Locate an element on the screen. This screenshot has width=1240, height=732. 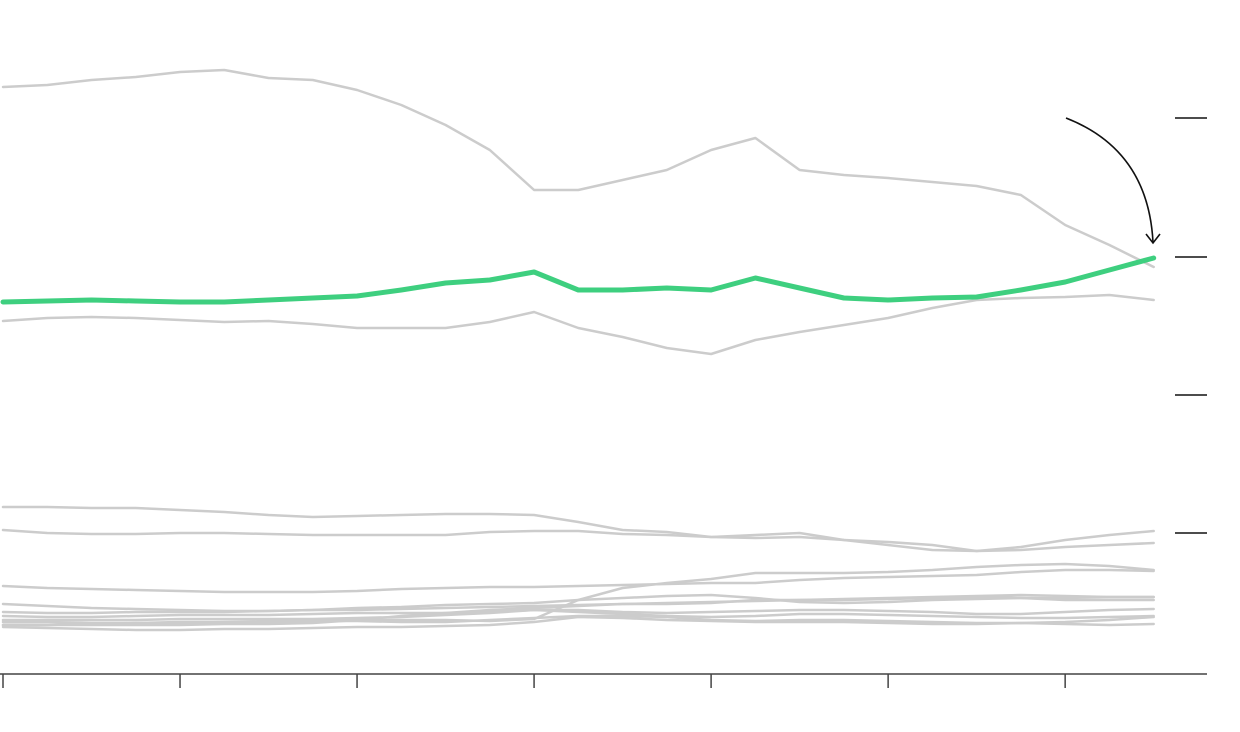
highlight-line is located at coordinates (578, 280).